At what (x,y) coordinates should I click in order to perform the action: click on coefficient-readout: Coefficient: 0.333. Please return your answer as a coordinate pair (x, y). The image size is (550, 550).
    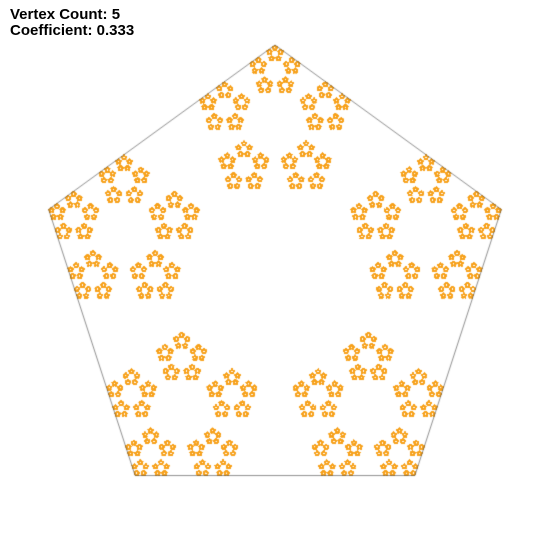
    Looking at the image, I should click on (72, 31).